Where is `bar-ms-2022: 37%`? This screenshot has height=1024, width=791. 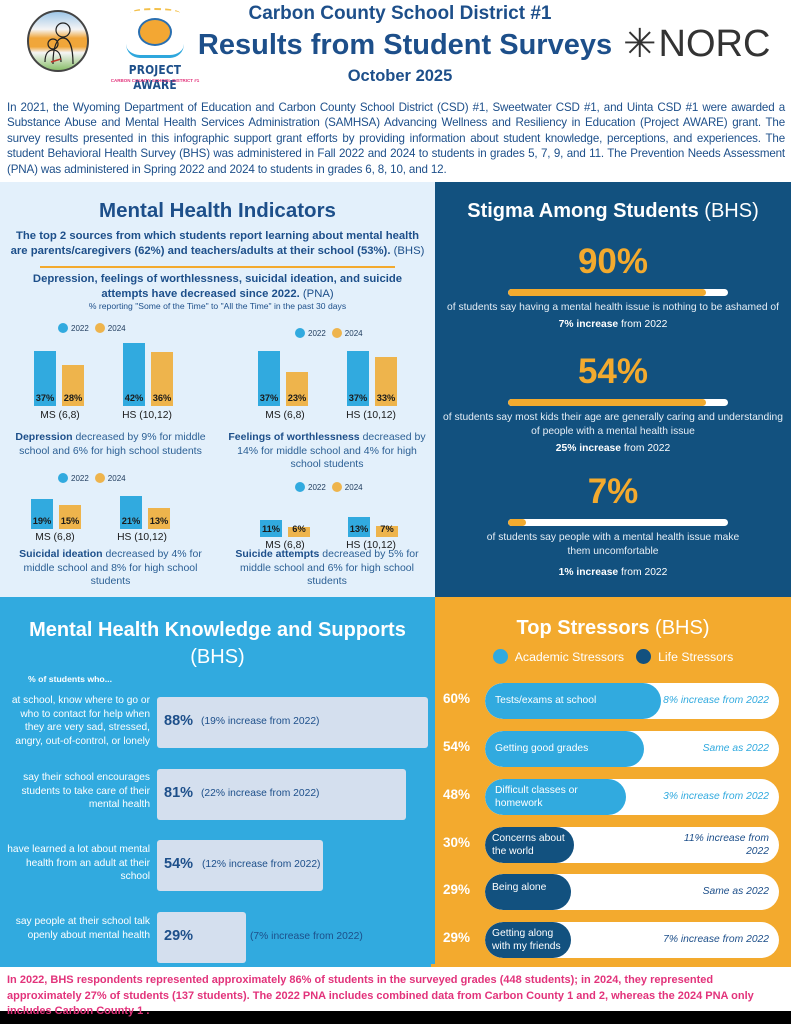
bar-ms-2022: 37% is located at coordinates (269, 378).